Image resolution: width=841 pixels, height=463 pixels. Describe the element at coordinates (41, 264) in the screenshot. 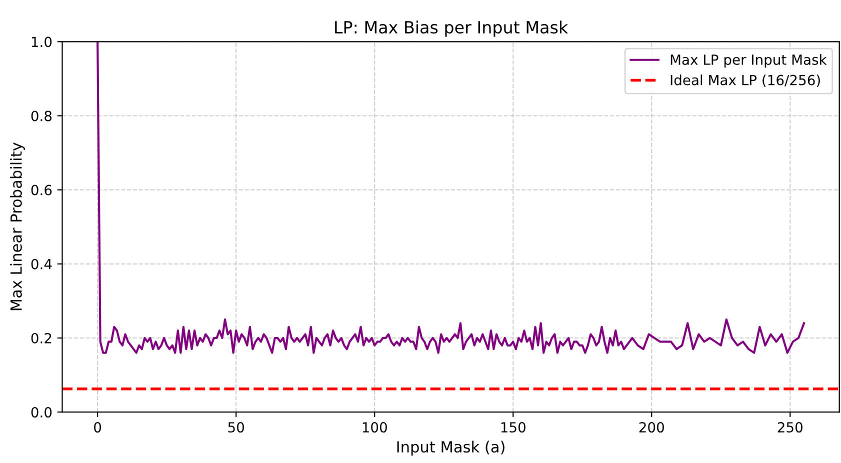

I see `y-tick-label: 0.4` at that location.